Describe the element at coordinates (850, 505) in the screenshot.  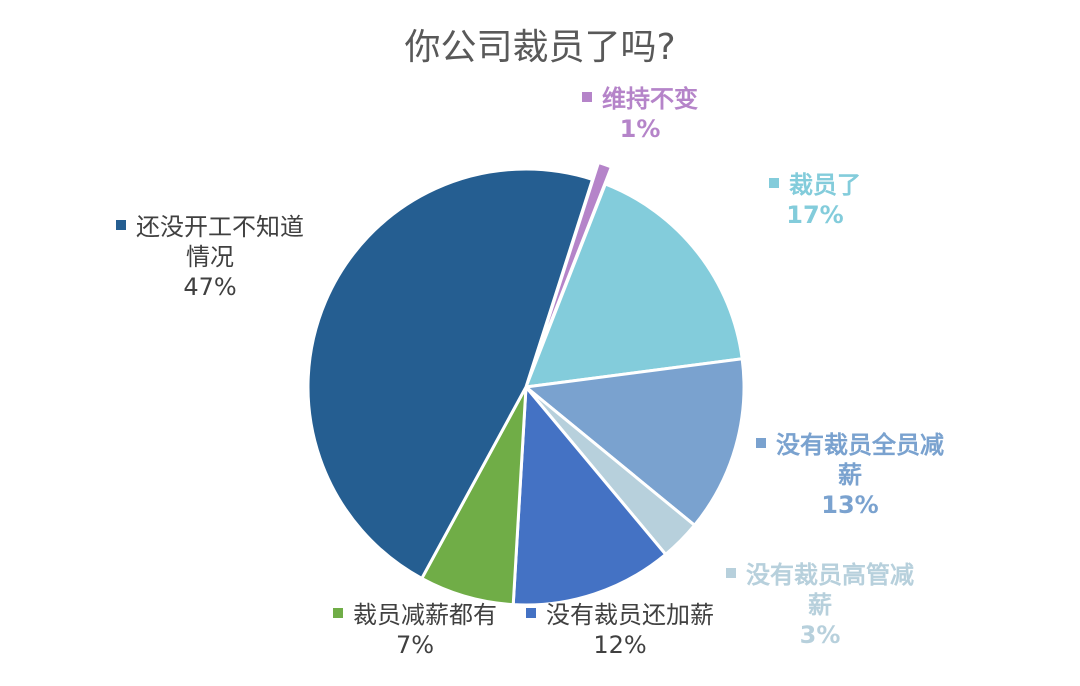
I see `slice-percent: 13%` at that location.